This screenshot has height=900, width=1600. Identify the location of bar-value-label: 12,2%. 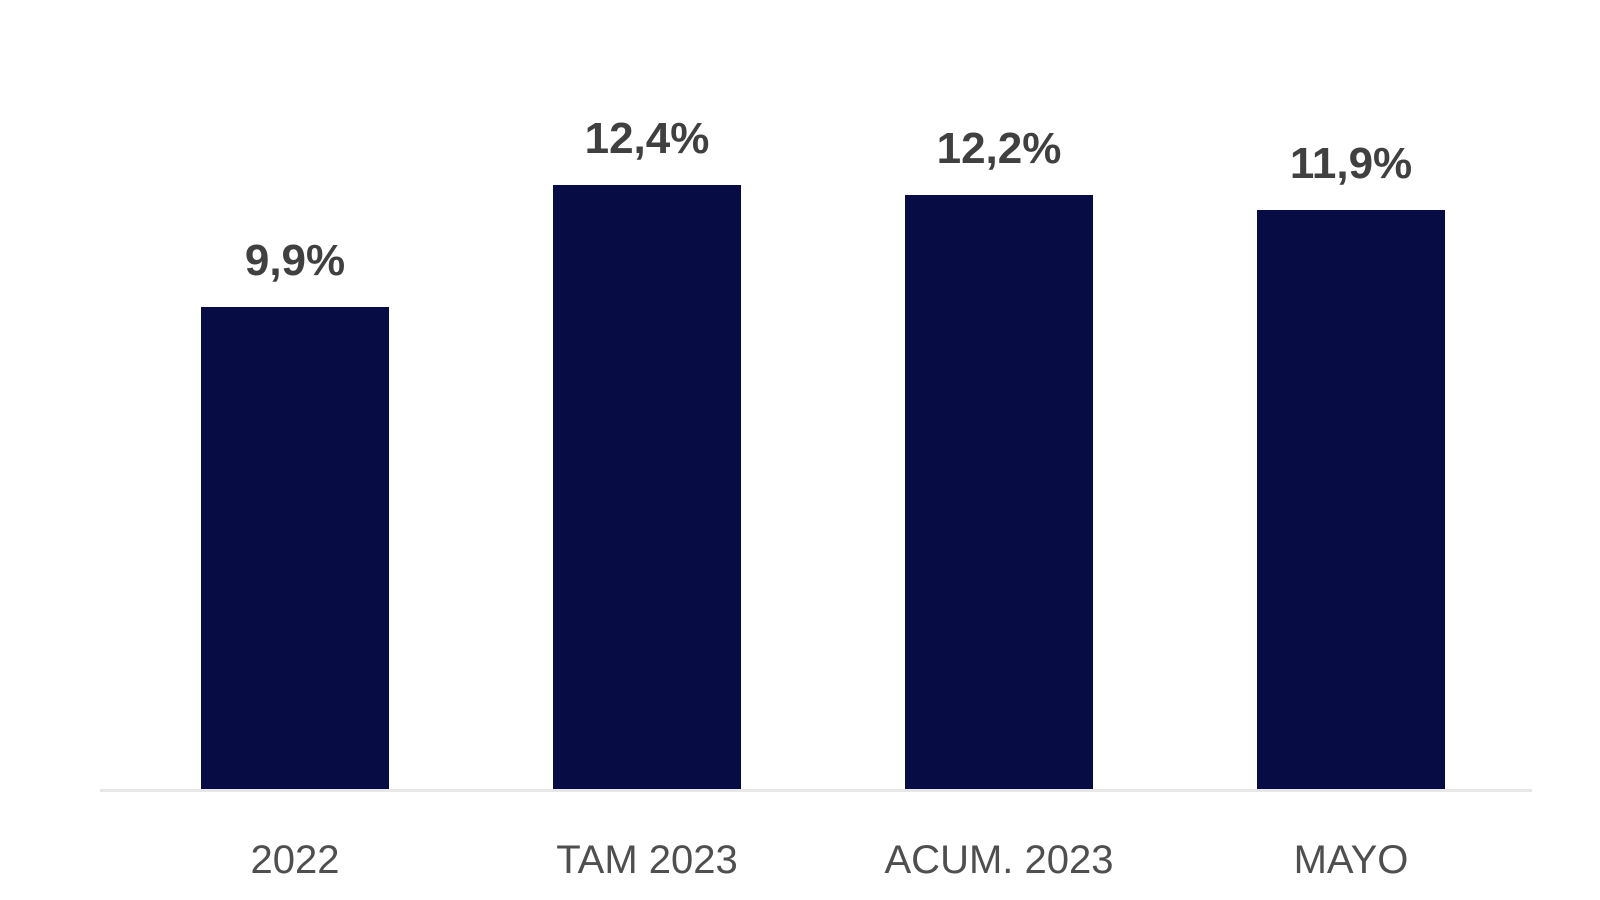
(999, 149).